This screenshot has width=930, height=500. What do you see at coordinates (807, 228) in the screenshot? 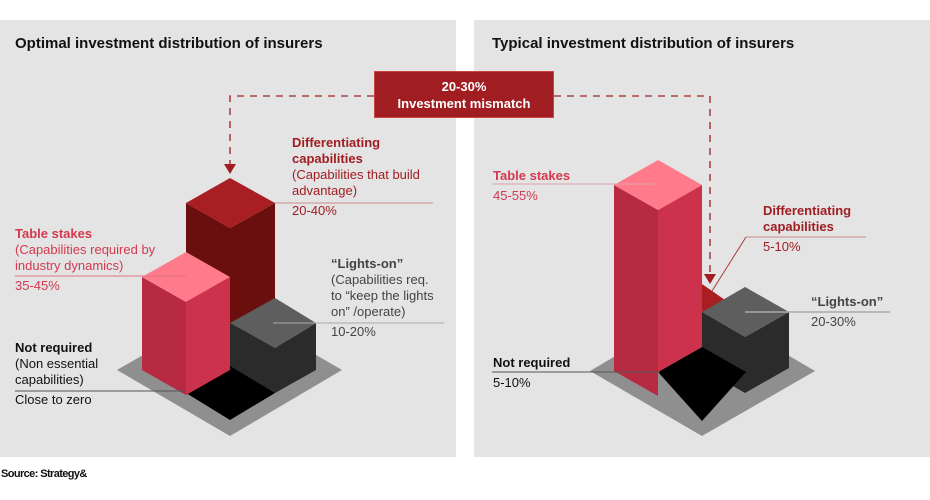
I see `label-differentiating-typical: Differentiating capabilities 5-10%` at bounding box center [807, 228].